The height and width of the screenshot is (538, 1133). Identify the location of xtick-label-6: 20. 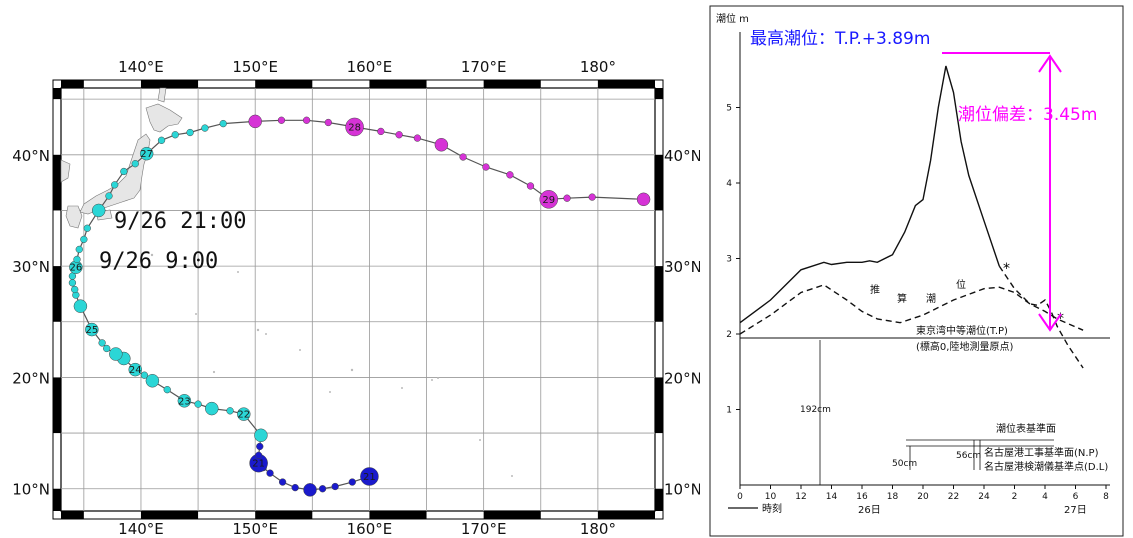
(923, 497).